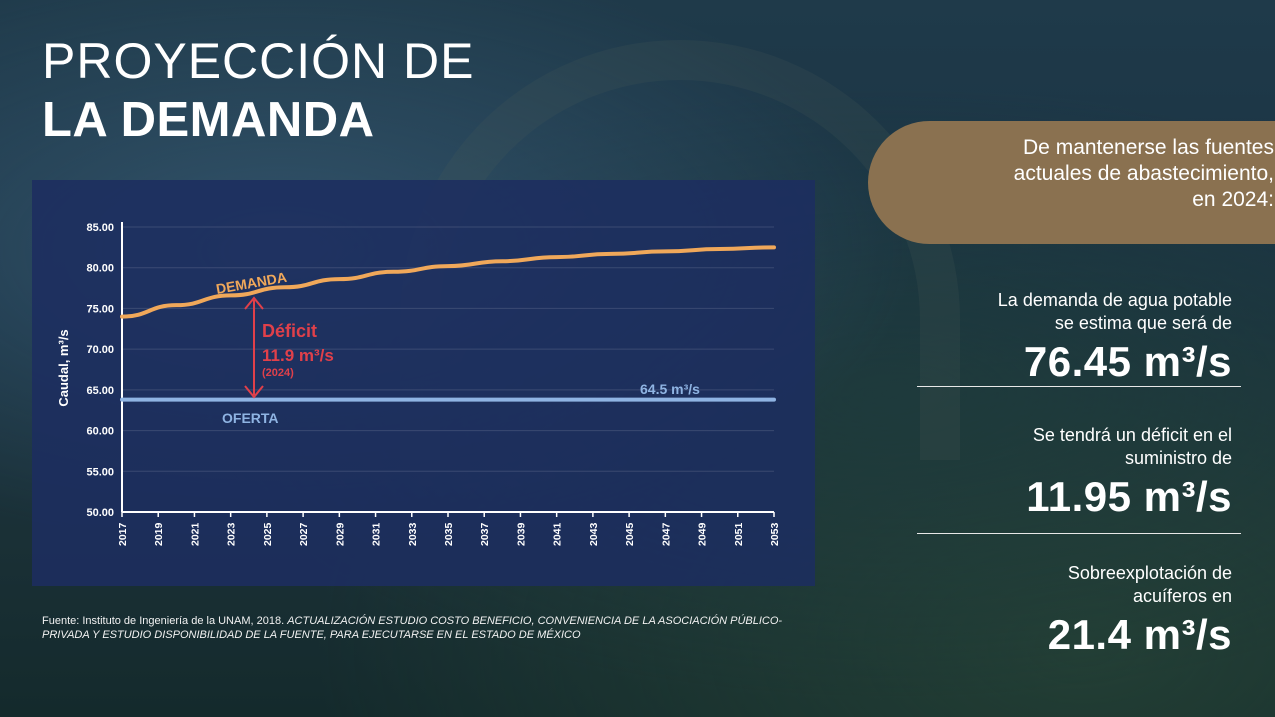  What do you see at coordinates (1114, 300) in the screenshot?
I see `stat-demand-label-1: La demanda de agua potable` at bounding box center [1114, 300].